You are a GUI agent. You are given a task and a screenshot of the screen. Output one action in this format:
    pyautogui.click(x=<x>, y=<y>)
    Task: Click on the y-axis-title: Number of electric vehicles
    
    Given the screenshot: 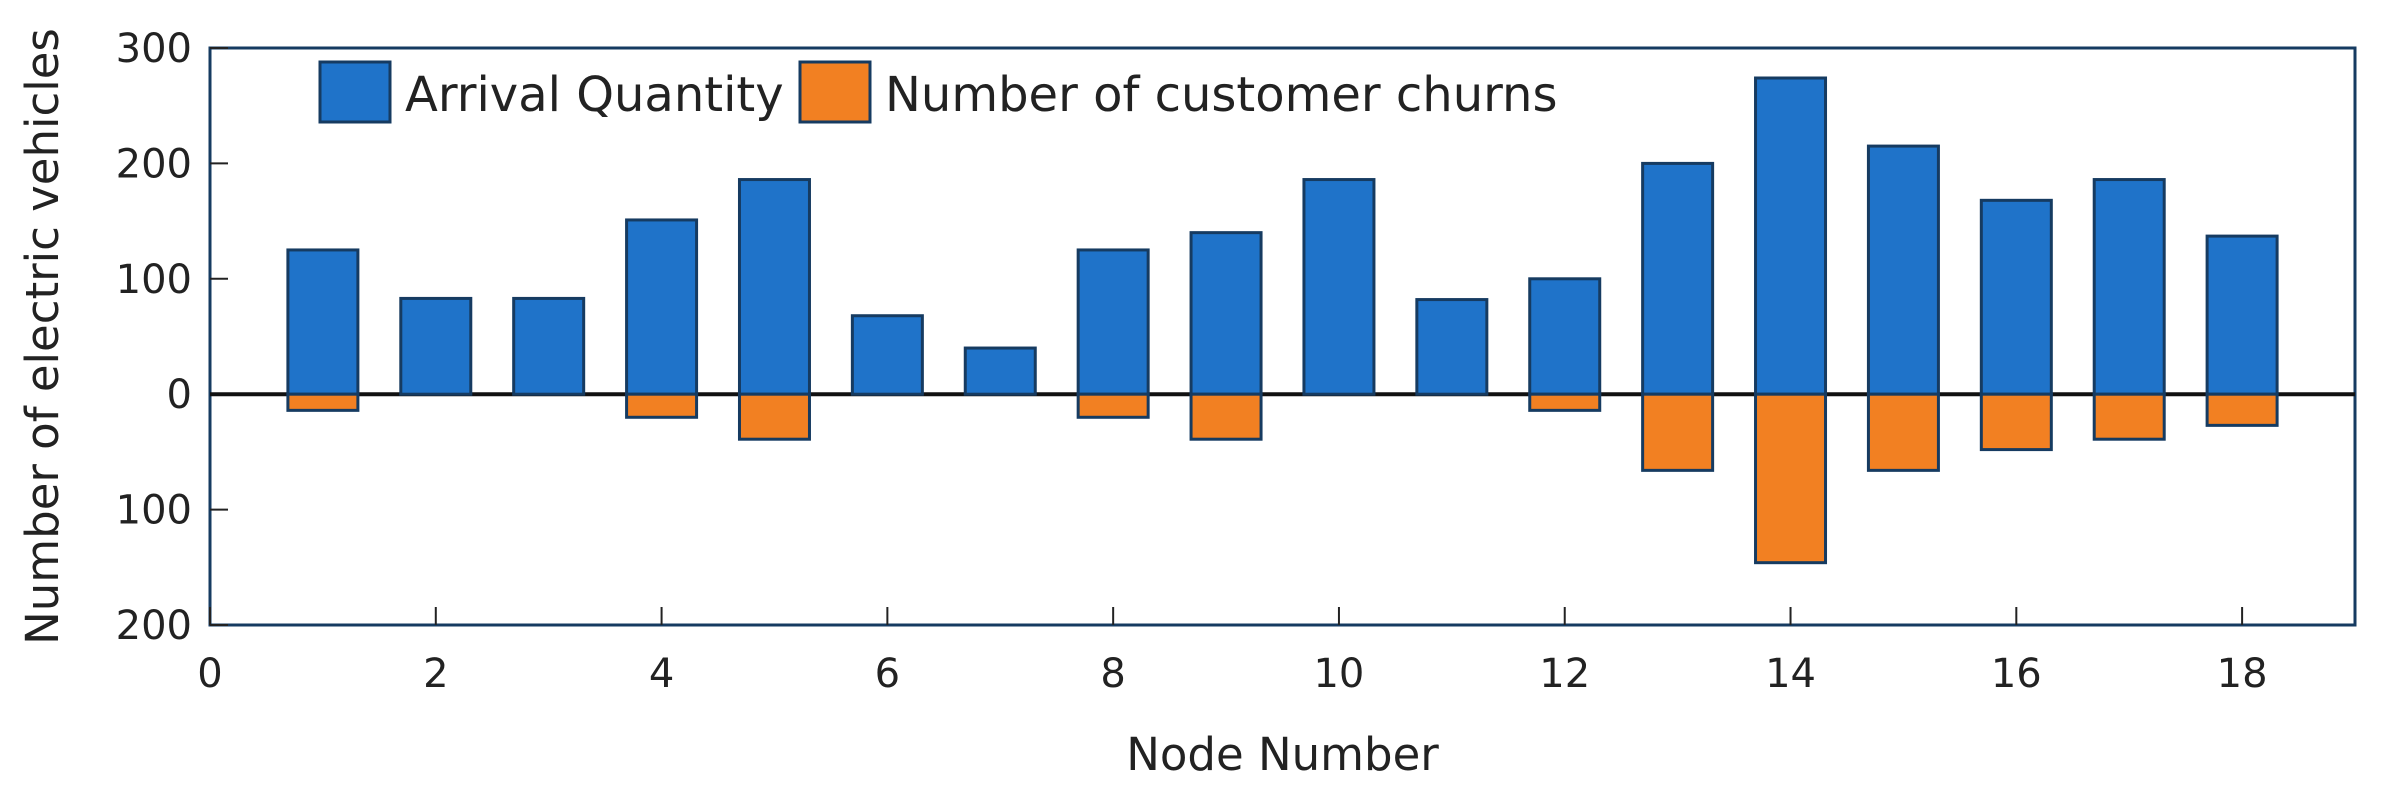 What is the action you would take?
    pyautogui.click(x=42, y=336)
    